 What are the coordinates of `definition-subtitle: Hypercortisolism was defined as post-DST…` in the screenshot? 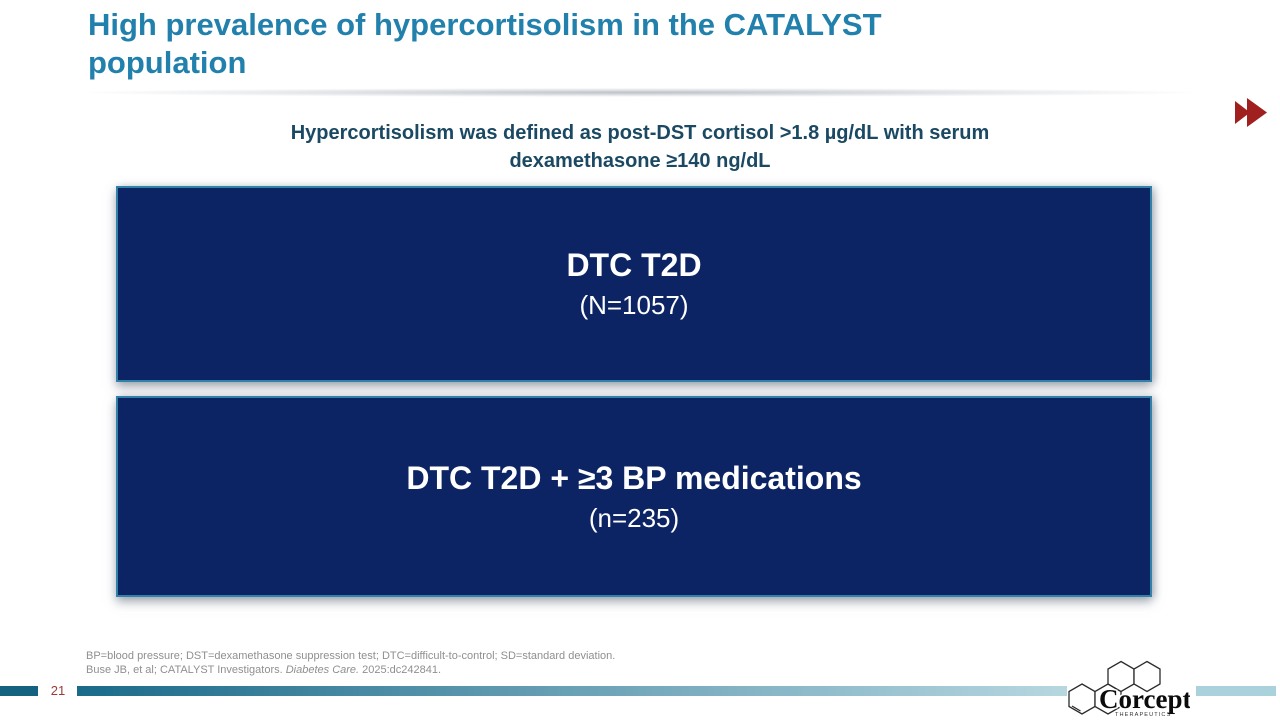 It's located at (640, 147).